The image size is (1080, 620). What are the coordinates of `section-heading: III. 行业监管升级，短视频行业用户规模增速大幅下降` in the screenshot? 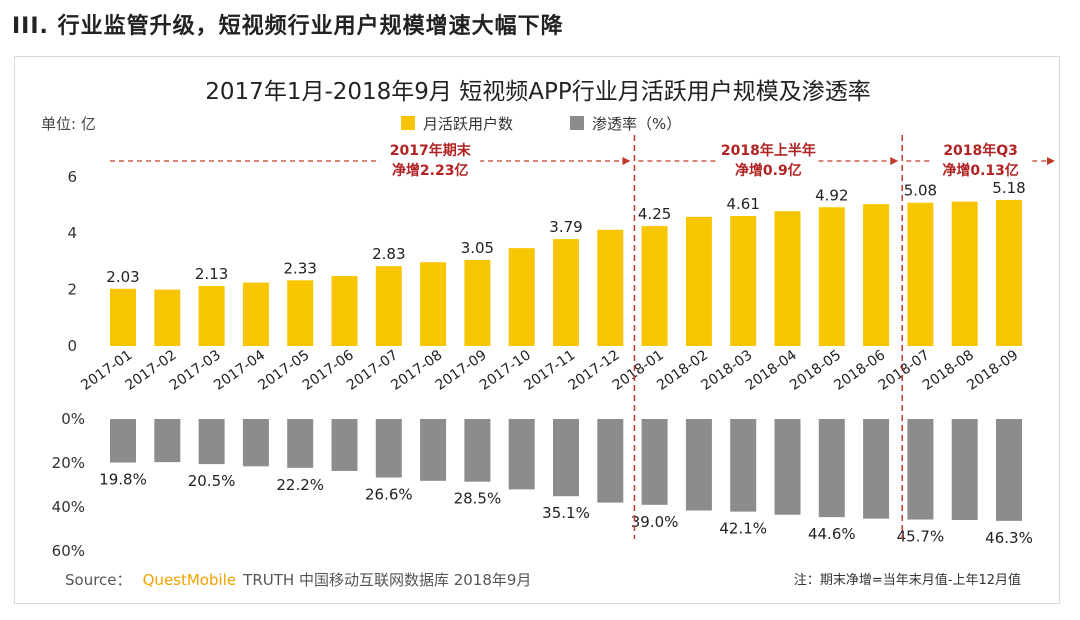 It's located at (288, 26).